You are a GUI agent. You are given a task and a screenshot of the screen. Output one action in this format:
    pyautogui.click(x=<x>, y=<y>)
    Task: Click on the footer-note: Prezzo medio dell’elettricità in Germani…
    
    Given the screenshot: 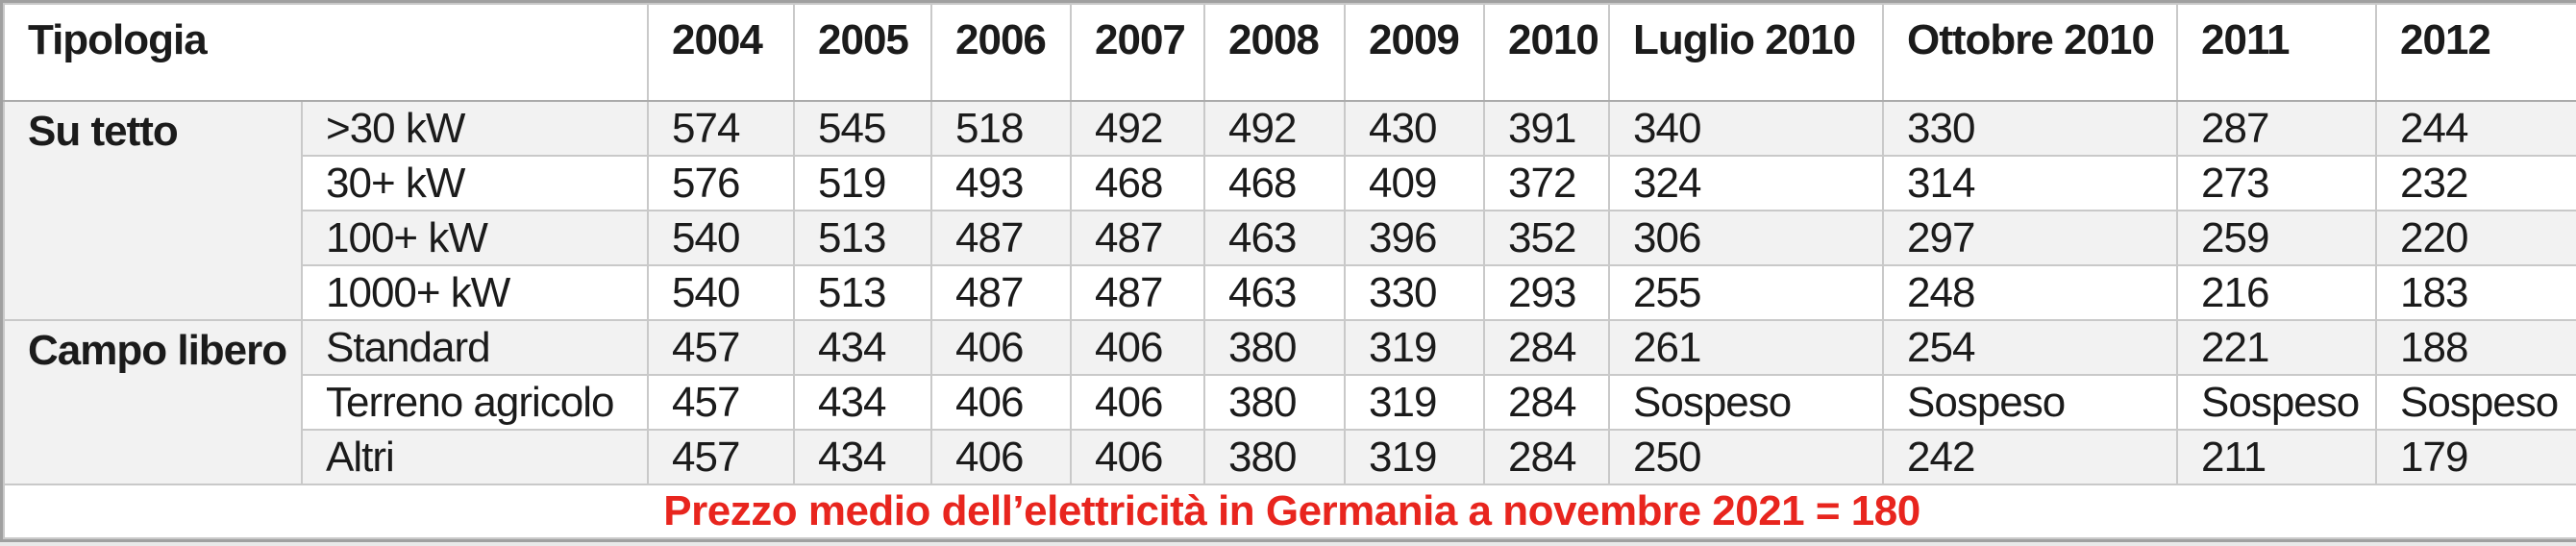 What is the action you would take?
    pyautogui.click(x=1289, y=511)
    